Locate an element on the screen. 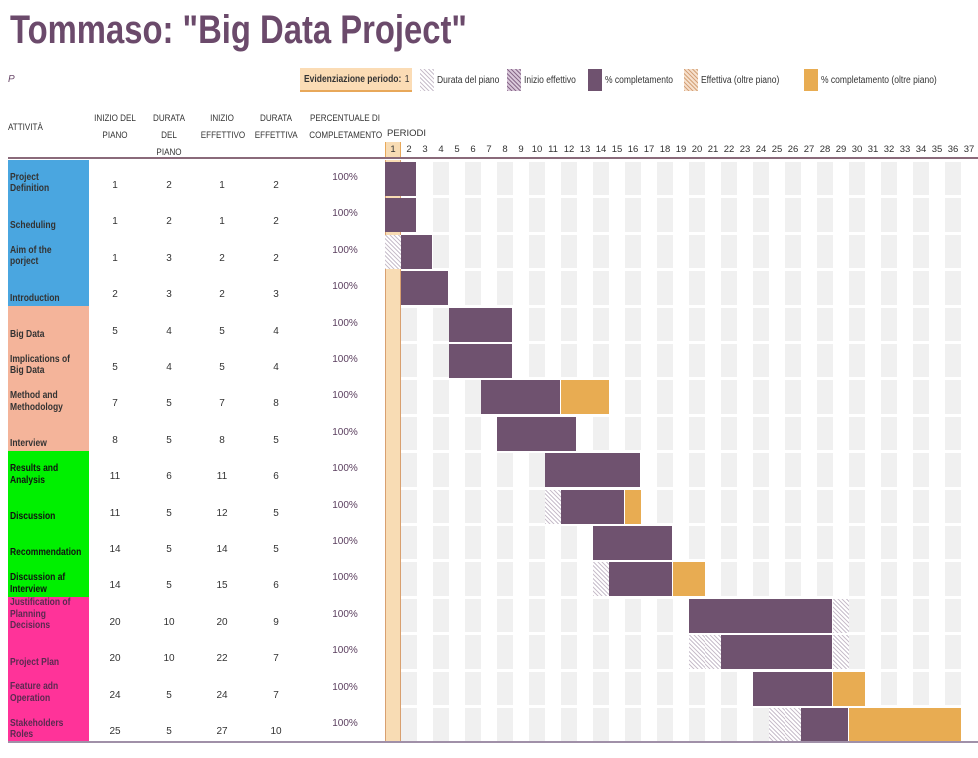 This screenshot has height=758, width=978. task-act-start: 24 is located at coordinates (222, 695).